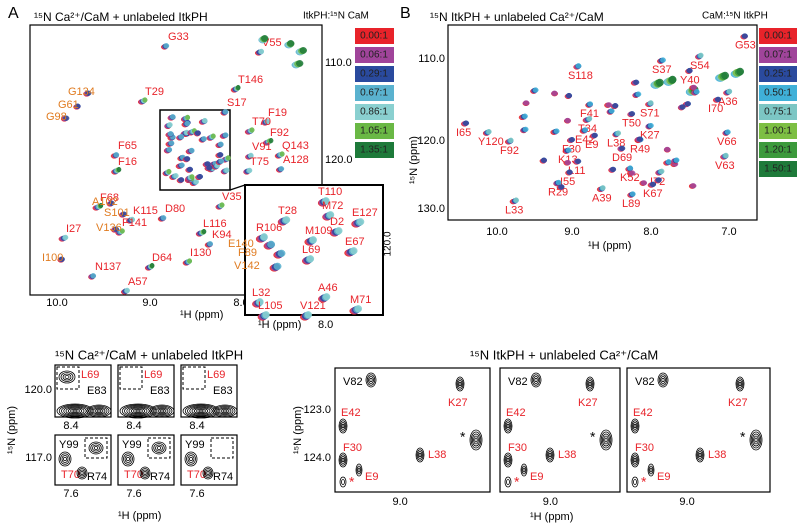 This screenshot has height=527, width=800. What do you see at coordinates (650, 232) in the screenshot?
I see `x-tick-label: 8.0` at bounding box center [650, 232].